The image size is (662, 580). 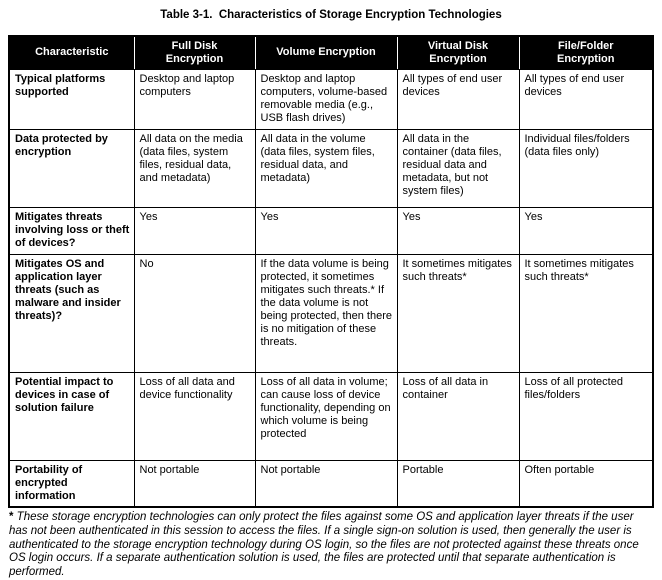 I want to click on column-header-full-disk-encryption: Full Disk Encryption, so click(x=195, y=53).